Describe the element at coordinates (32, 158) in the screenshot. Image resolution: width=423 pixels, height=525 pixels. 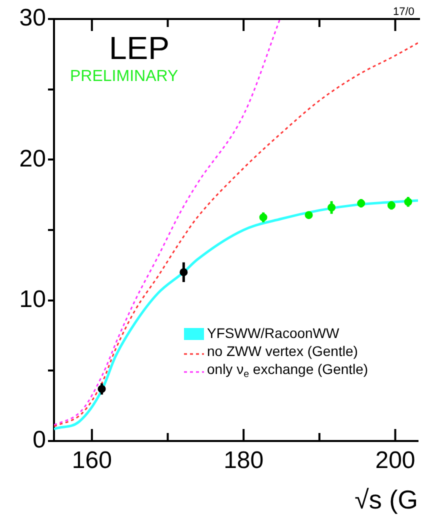
I see `y-tick-label: 20` at that location.